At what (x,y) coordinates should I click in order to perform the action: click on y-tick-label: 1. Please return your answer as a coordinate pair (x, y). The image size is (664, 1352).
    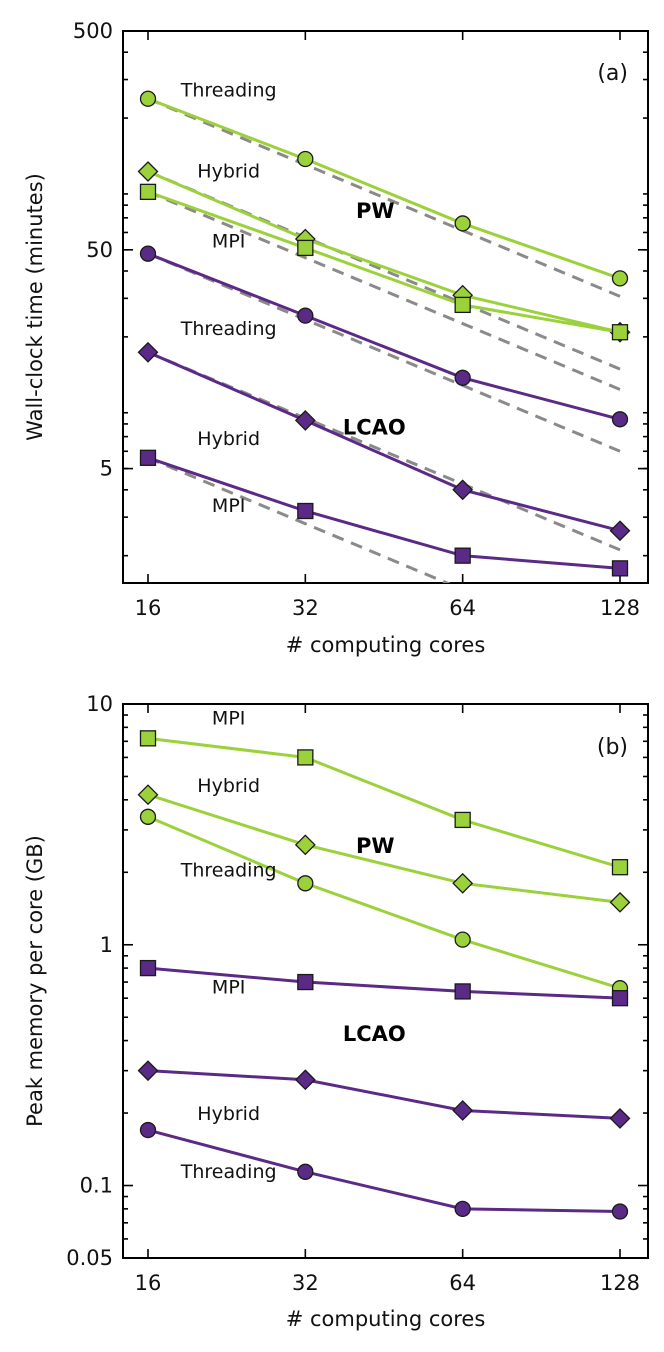
    Looking at the image, I should click on (106, 945).